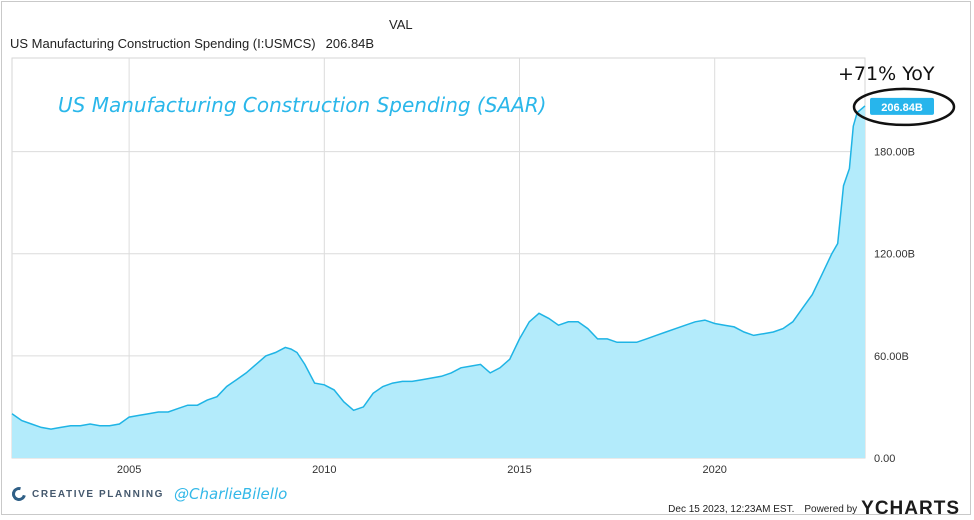 This screenshot has width=974, height=520. I want to click on y-tick-label: 60.00B, so click(891, 357).